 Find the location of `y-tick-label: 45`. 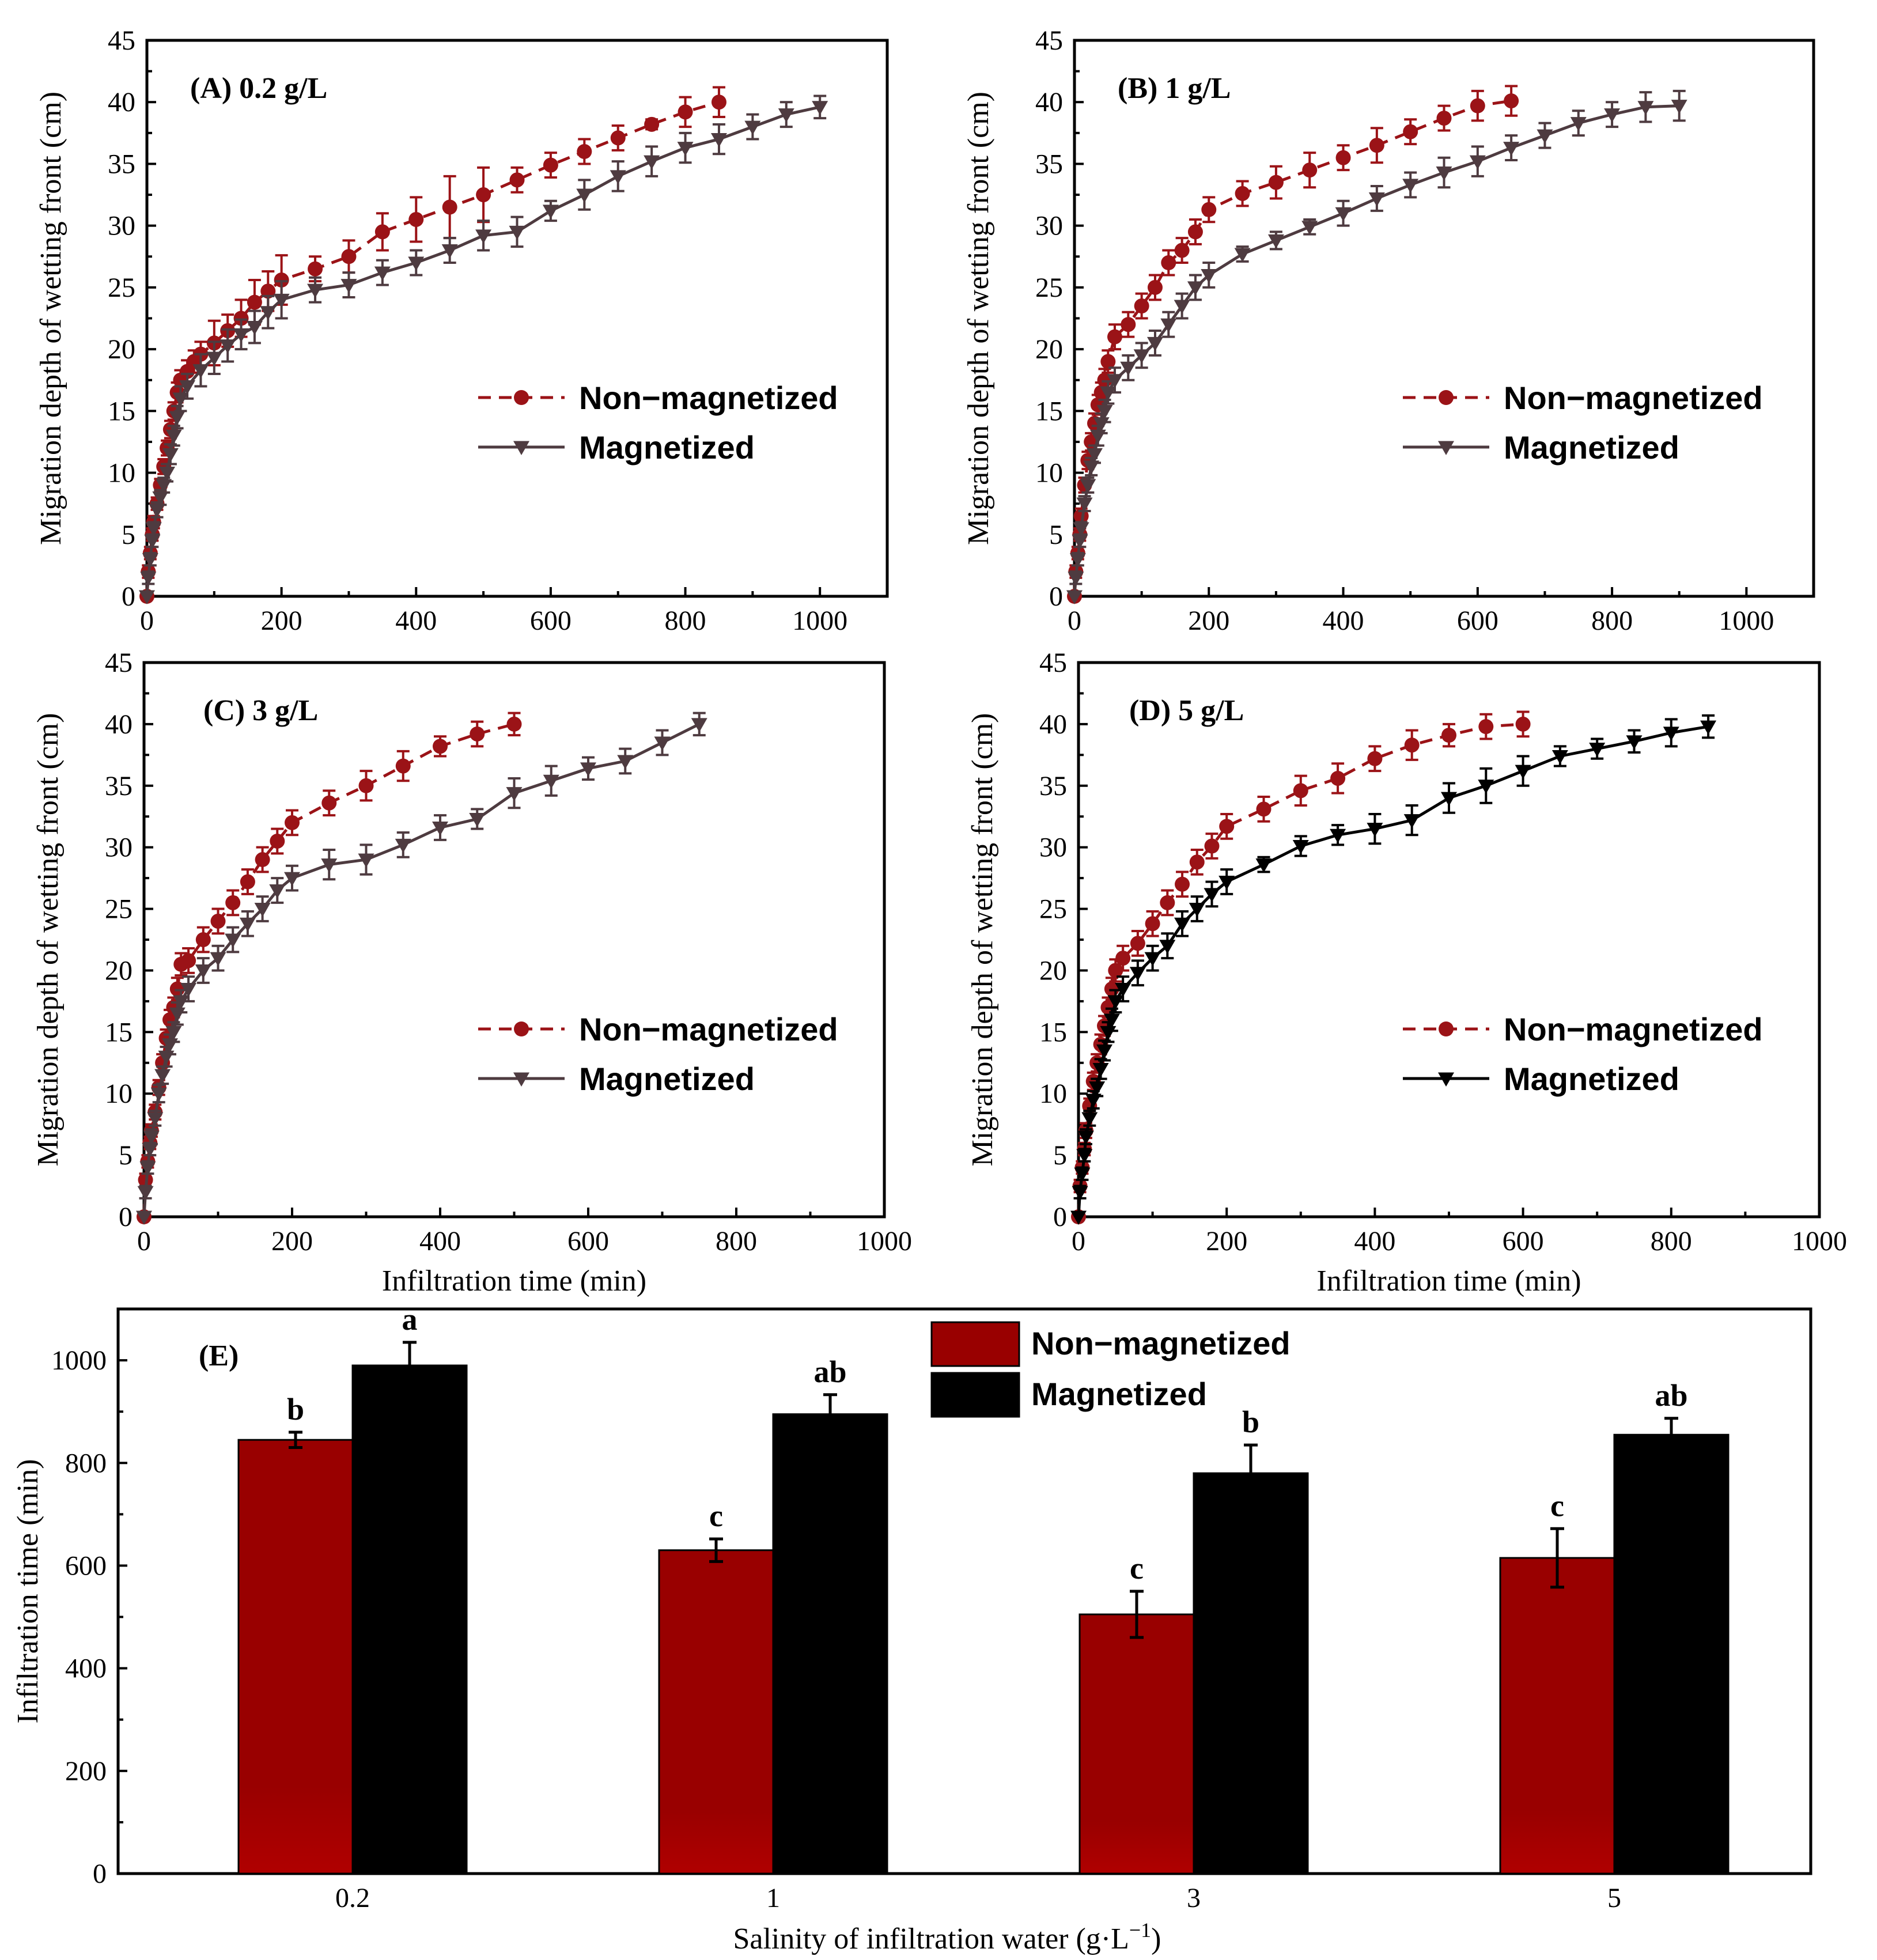

y-tick-label: 45 is located at coordinates (1049, 41).